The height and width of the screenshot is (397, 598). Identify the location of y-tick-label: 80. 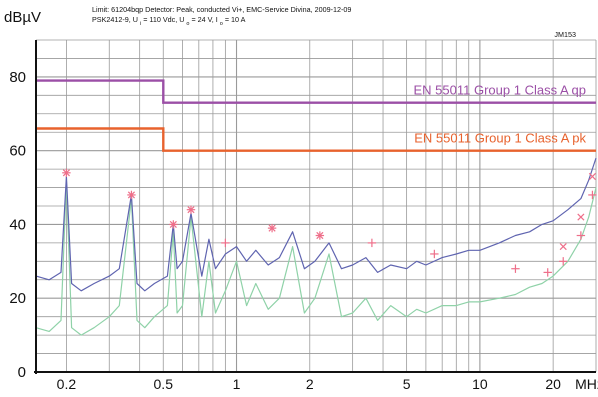
(17, 77).